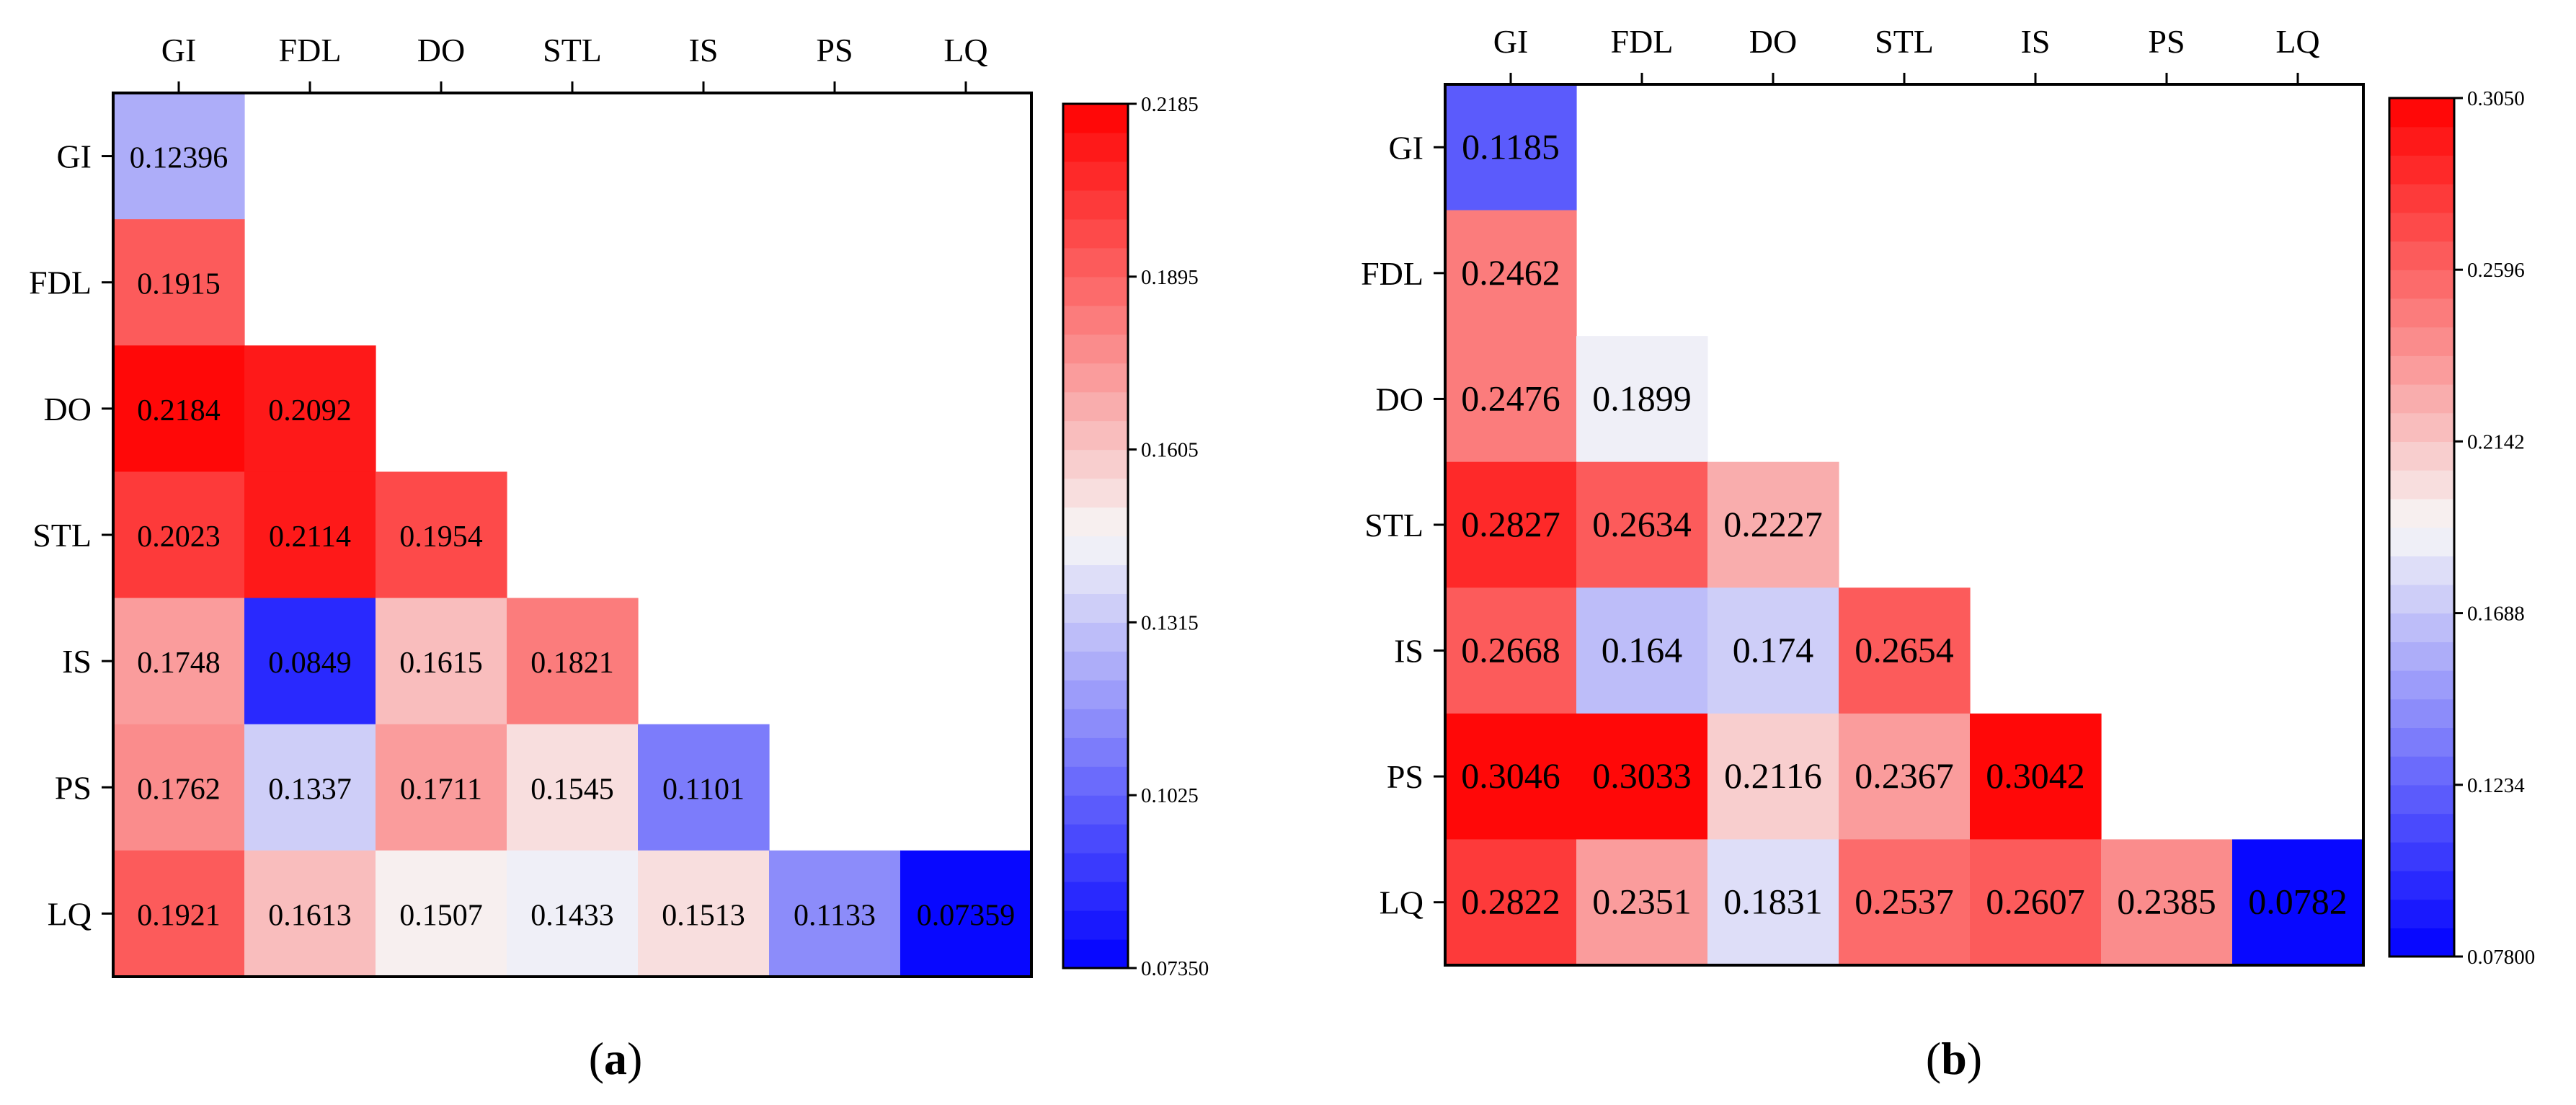 This screenshot has height=1105, width=2576. I want to click on colorbar-tick-label: 0.1025, so click(1170, 795).